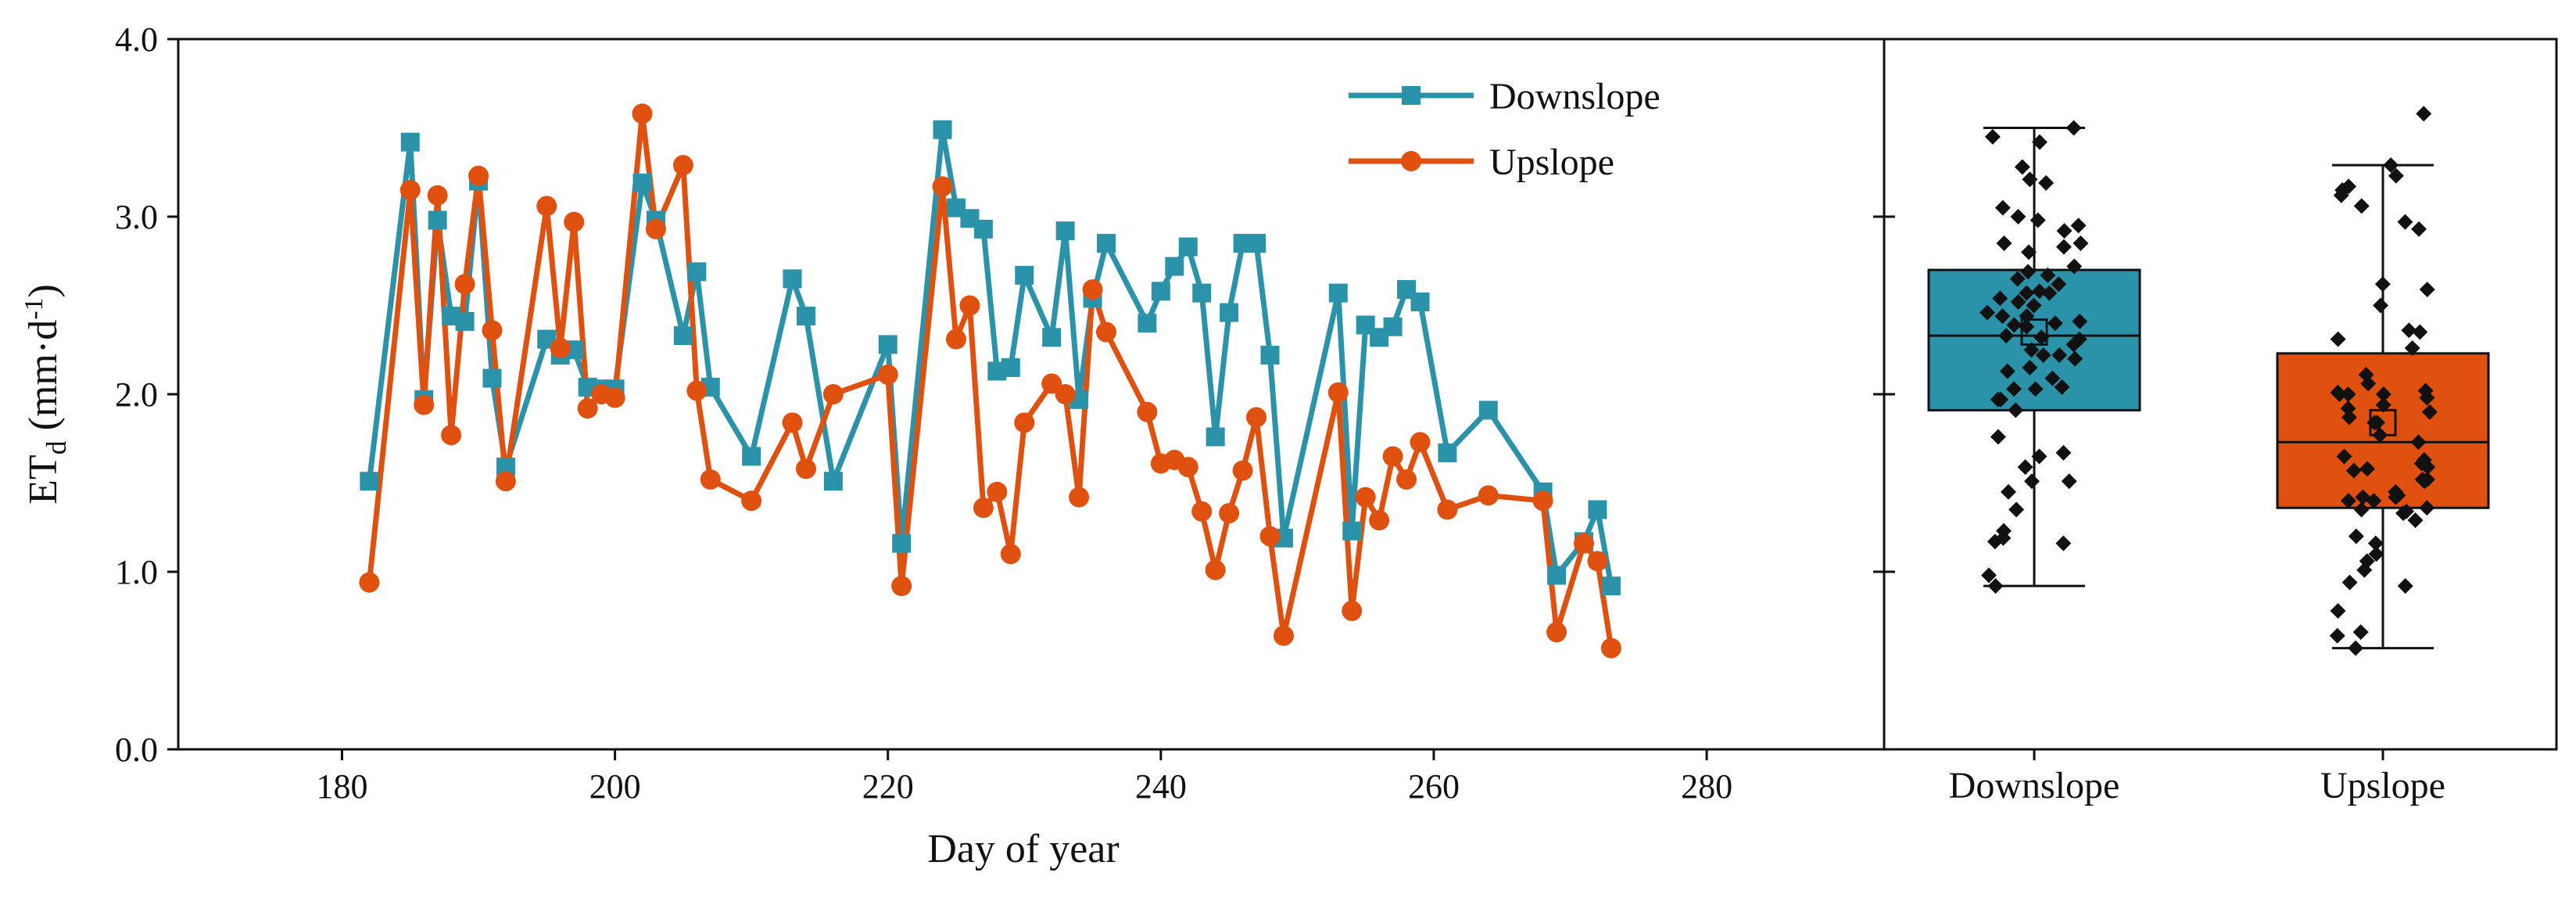 The image size is (2576, 905). What do you see at coordinates (136, 39) in the screenshot?
I see `y-tick-label: 4.0` at bounding box center [136, 39].